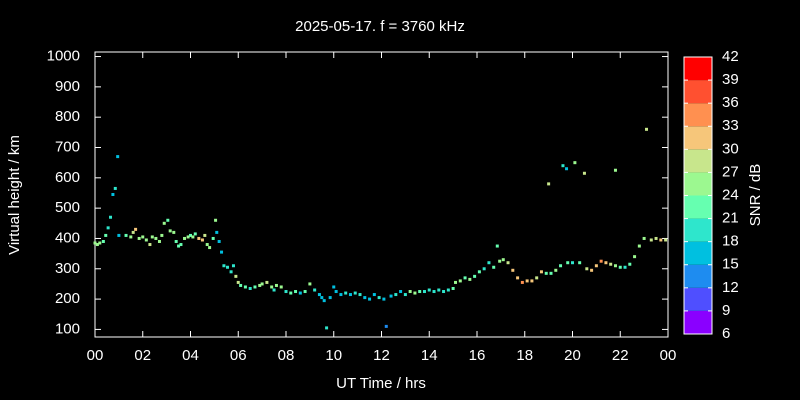 The image size is (800, 400). What do you see at coordinates (95, 355) in the screenshot?
I see `x-tick-label: 00` at bounding box center [95, 355].